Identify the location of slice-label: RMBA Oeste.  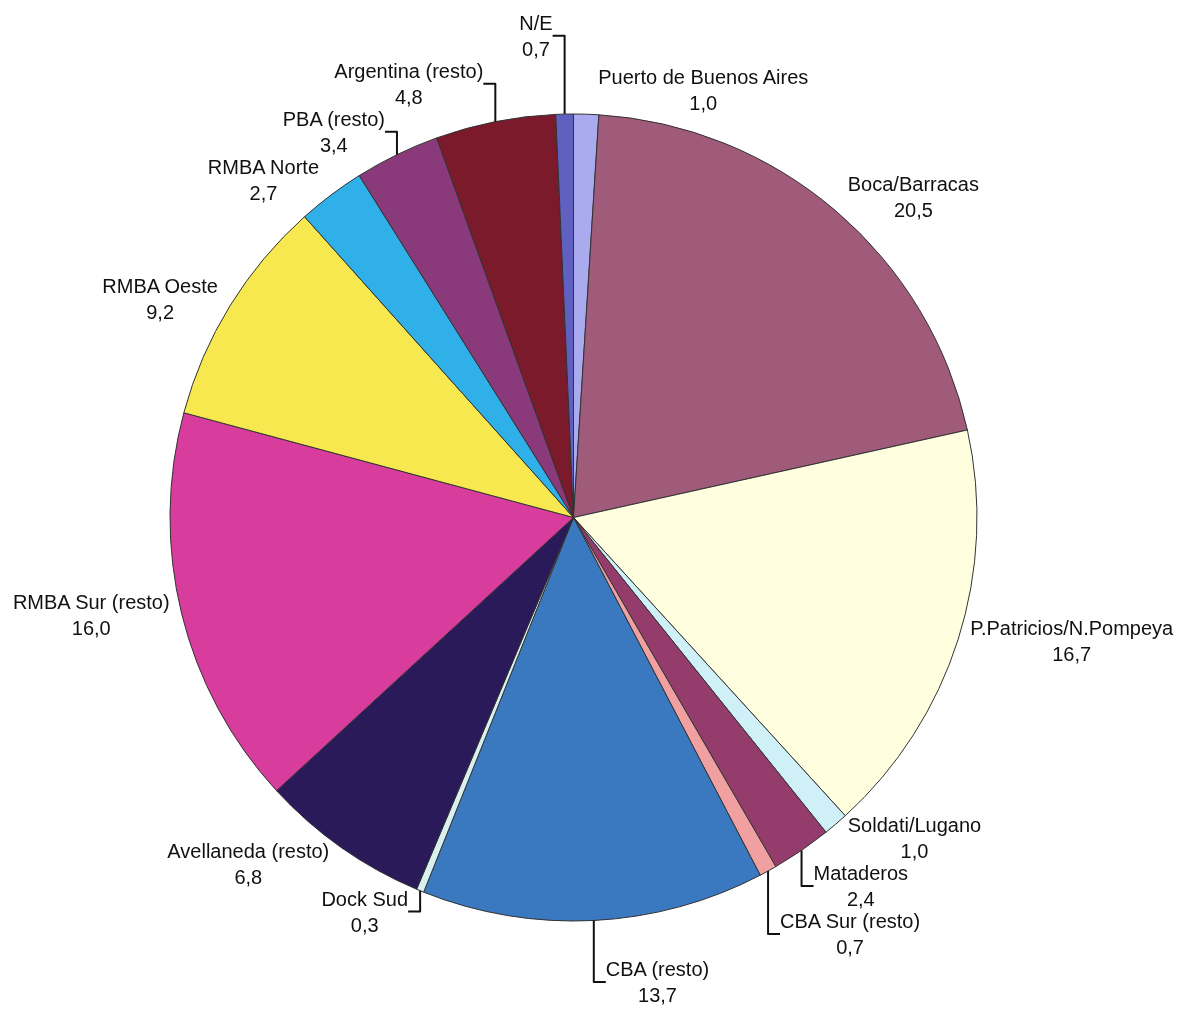
(160, 286).